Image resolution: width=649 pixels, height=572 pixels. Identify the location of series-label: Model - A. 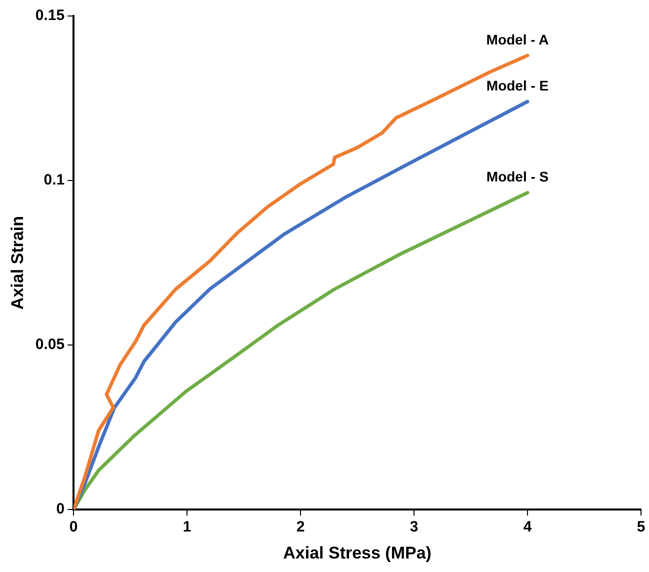
(517, 39).